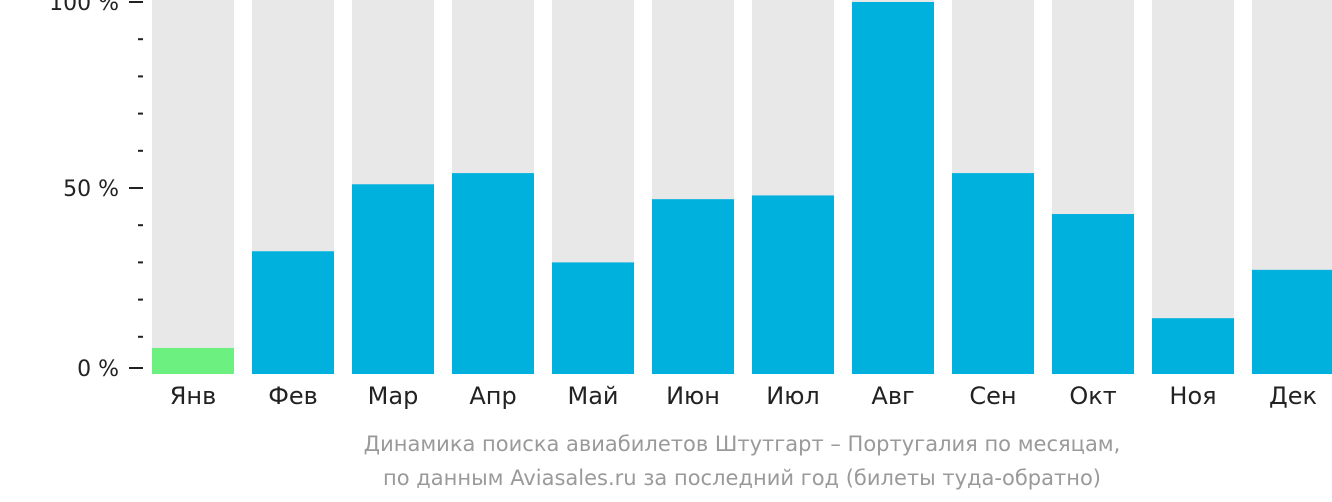 This screenshot has width=1332, height=502. What do you see at coordinates (992, 396) in the screenshot?
I see `x-tick-label: Сен` at bounding box center [992, 396].